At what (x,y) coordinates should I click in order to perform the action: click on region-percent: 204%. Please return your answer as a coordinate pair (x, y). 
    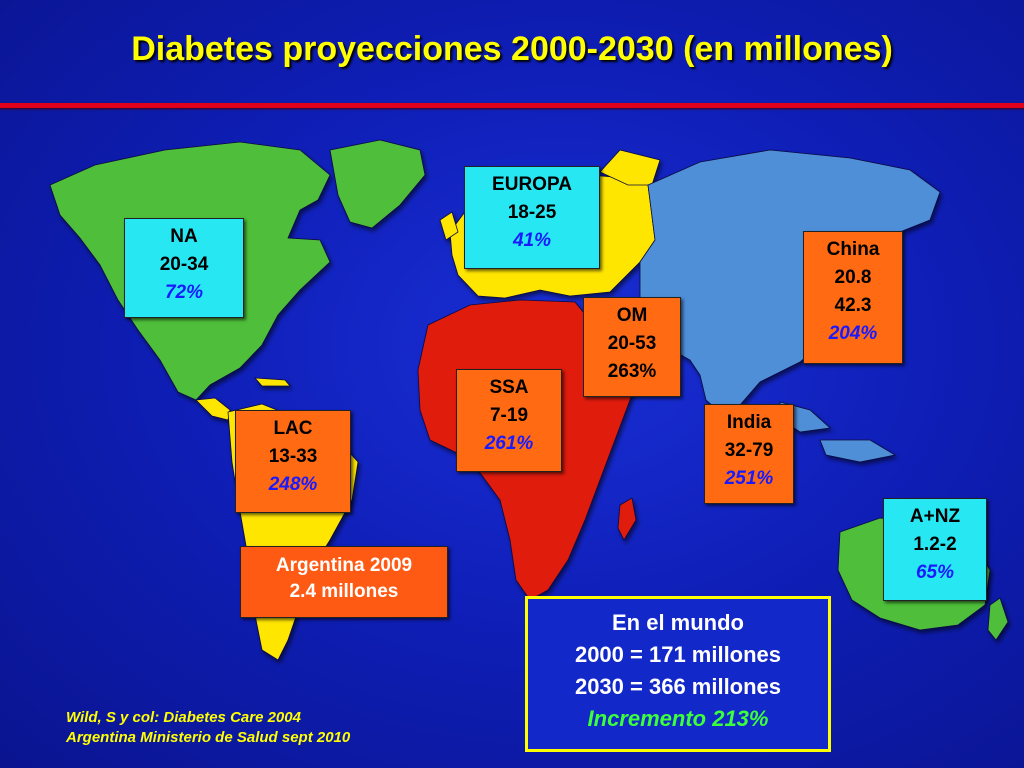
    Looking at the image, I should click on (853, 333).